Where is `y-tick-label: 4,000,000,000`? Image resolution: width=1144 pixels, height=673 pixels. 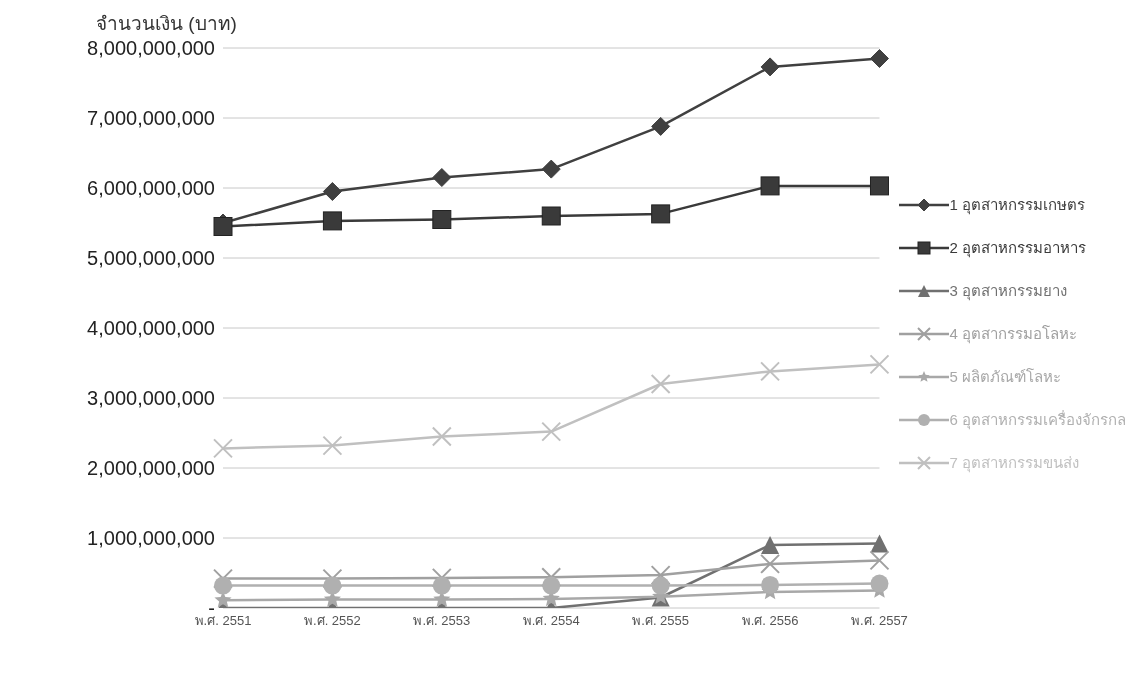 y-tick-label: 4,000,000,000 is located at coordinates (151, 328).